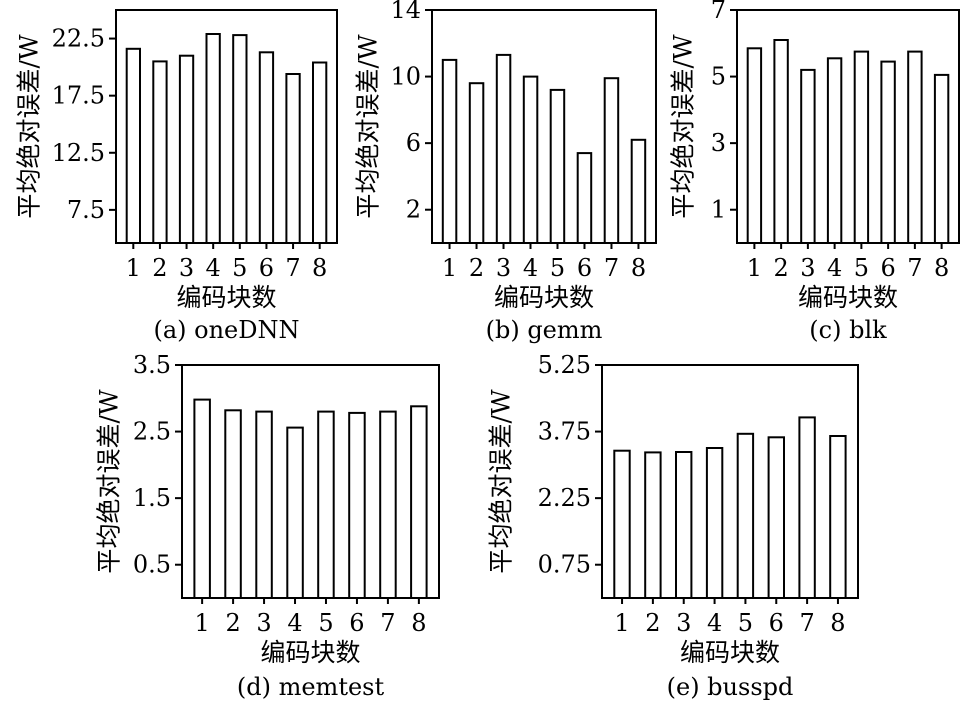 This screenshot has width=963, height=705. What do you see at coordinates (564, 498) in the screenshot?
I see `y-tick-label: 2.25` at bounding box center [564, 498].